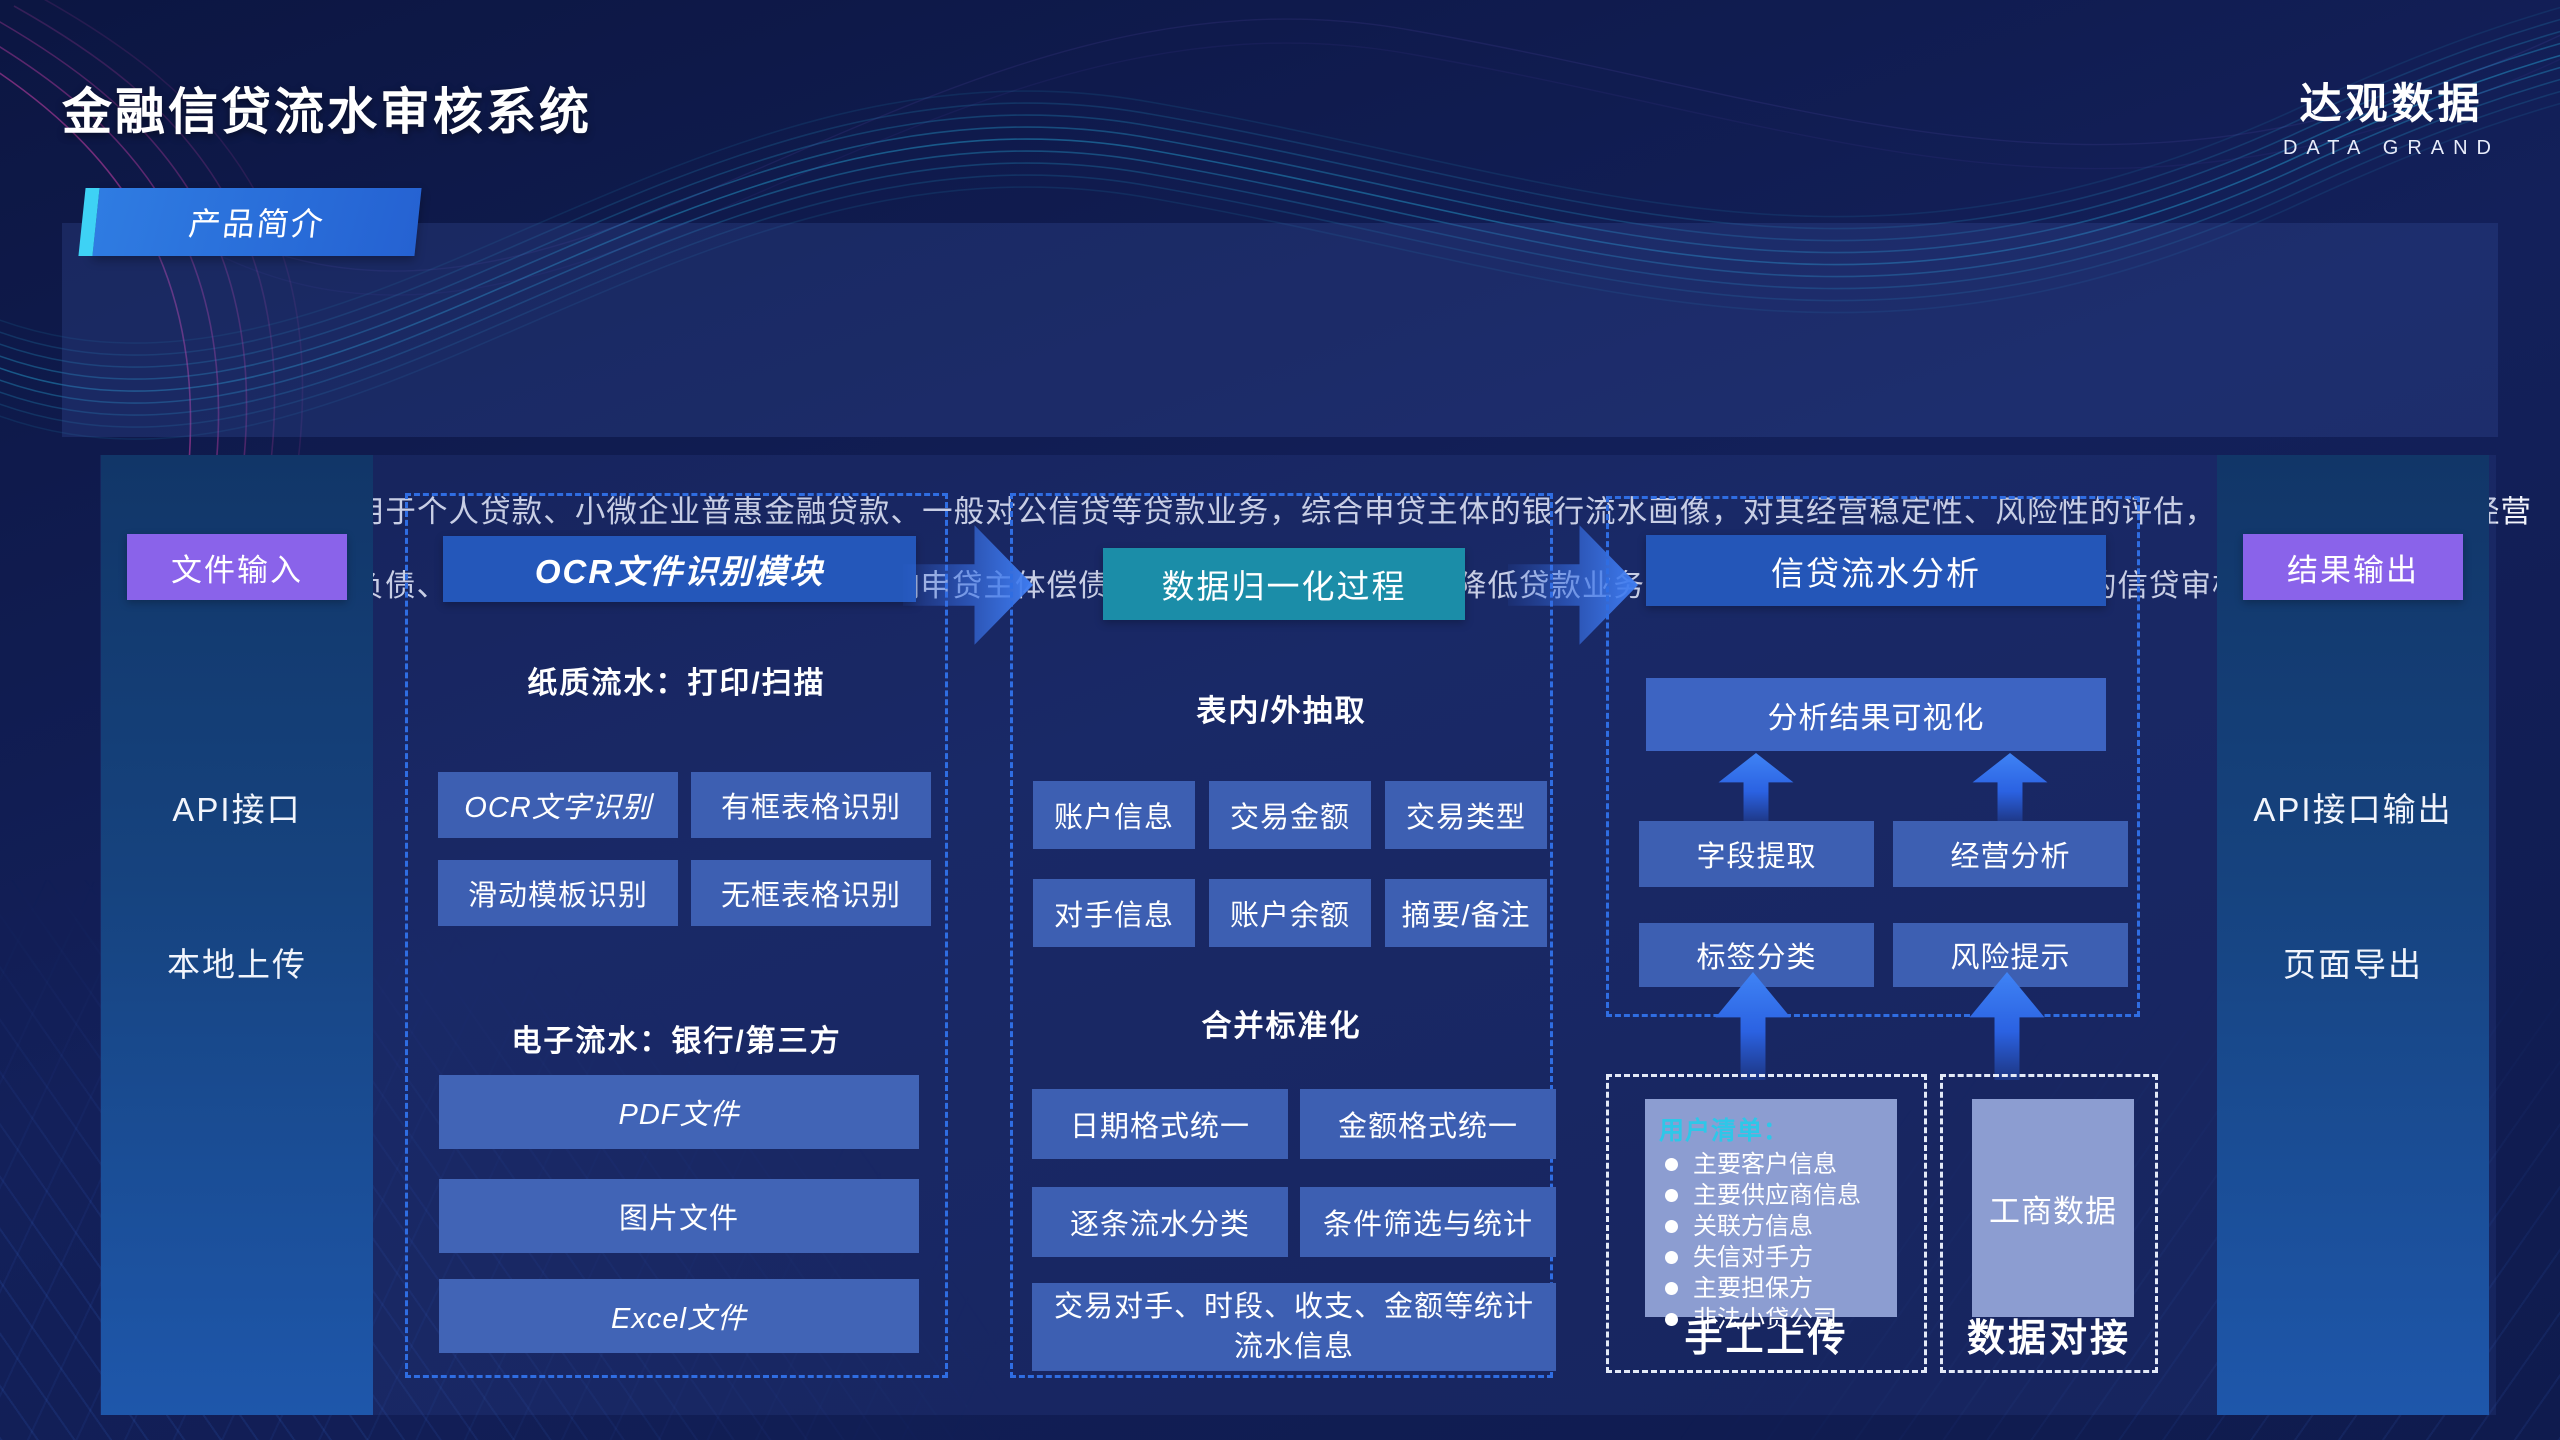 The width and height of the screenshot is (2560, 1440). What do you see at coordinates (1778, 1288) in the screenshot?
I see `list-item: 主要担保方` at bounding box center [1778, 1288].